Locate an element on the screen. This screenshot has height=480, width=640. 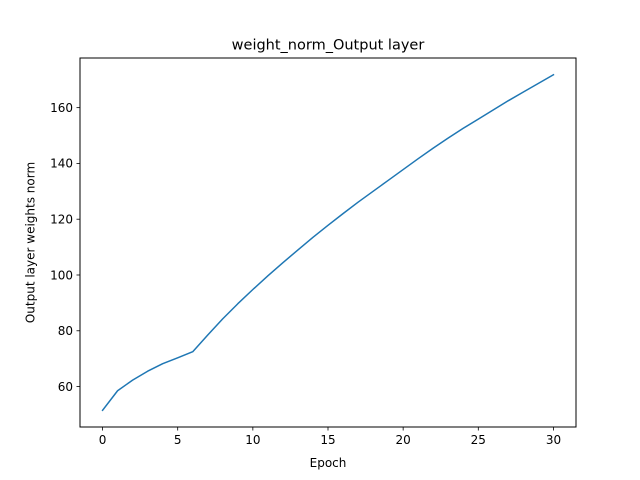
x-tick-label: 15 is located at coordinates (327, 440).